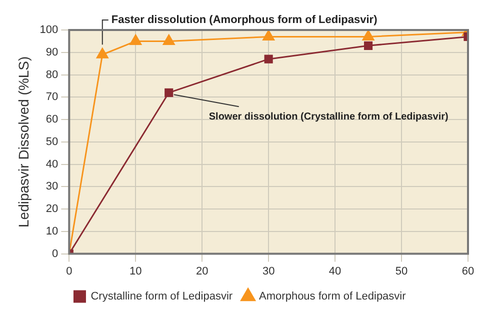 This screenshot has height=320, width=488. Describe the element at coordinates (52, 52) in the screenshot. I see `y-tick-label: 90` at that location.